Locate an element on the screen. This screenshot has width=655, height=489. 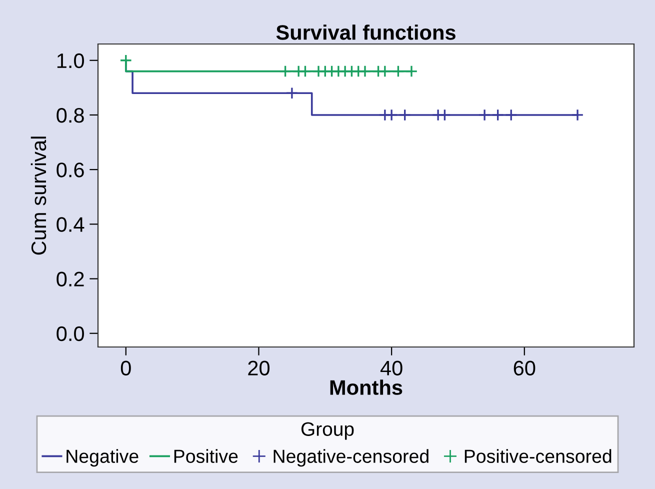
y-tick-label: 0.8 is located at coordinates (70, 115).